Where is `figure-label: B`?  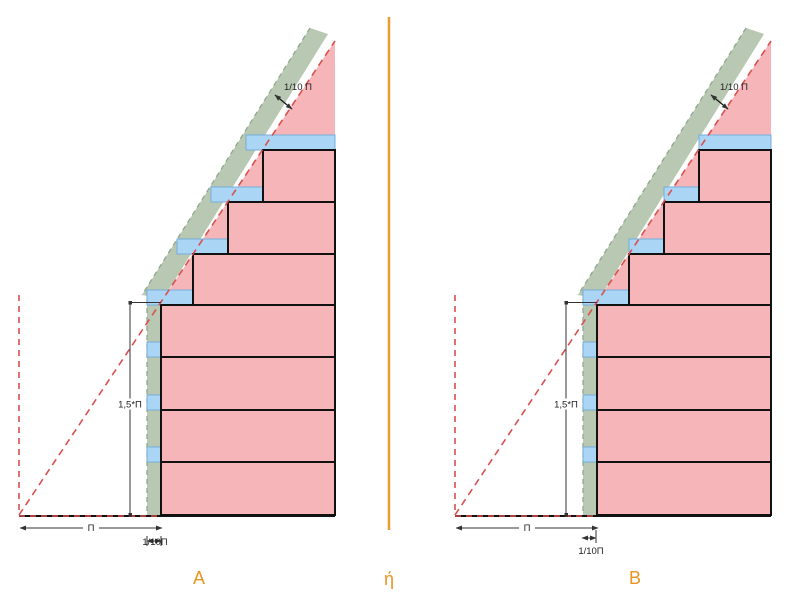 figure-label: B is located at coordinates (635, 578).